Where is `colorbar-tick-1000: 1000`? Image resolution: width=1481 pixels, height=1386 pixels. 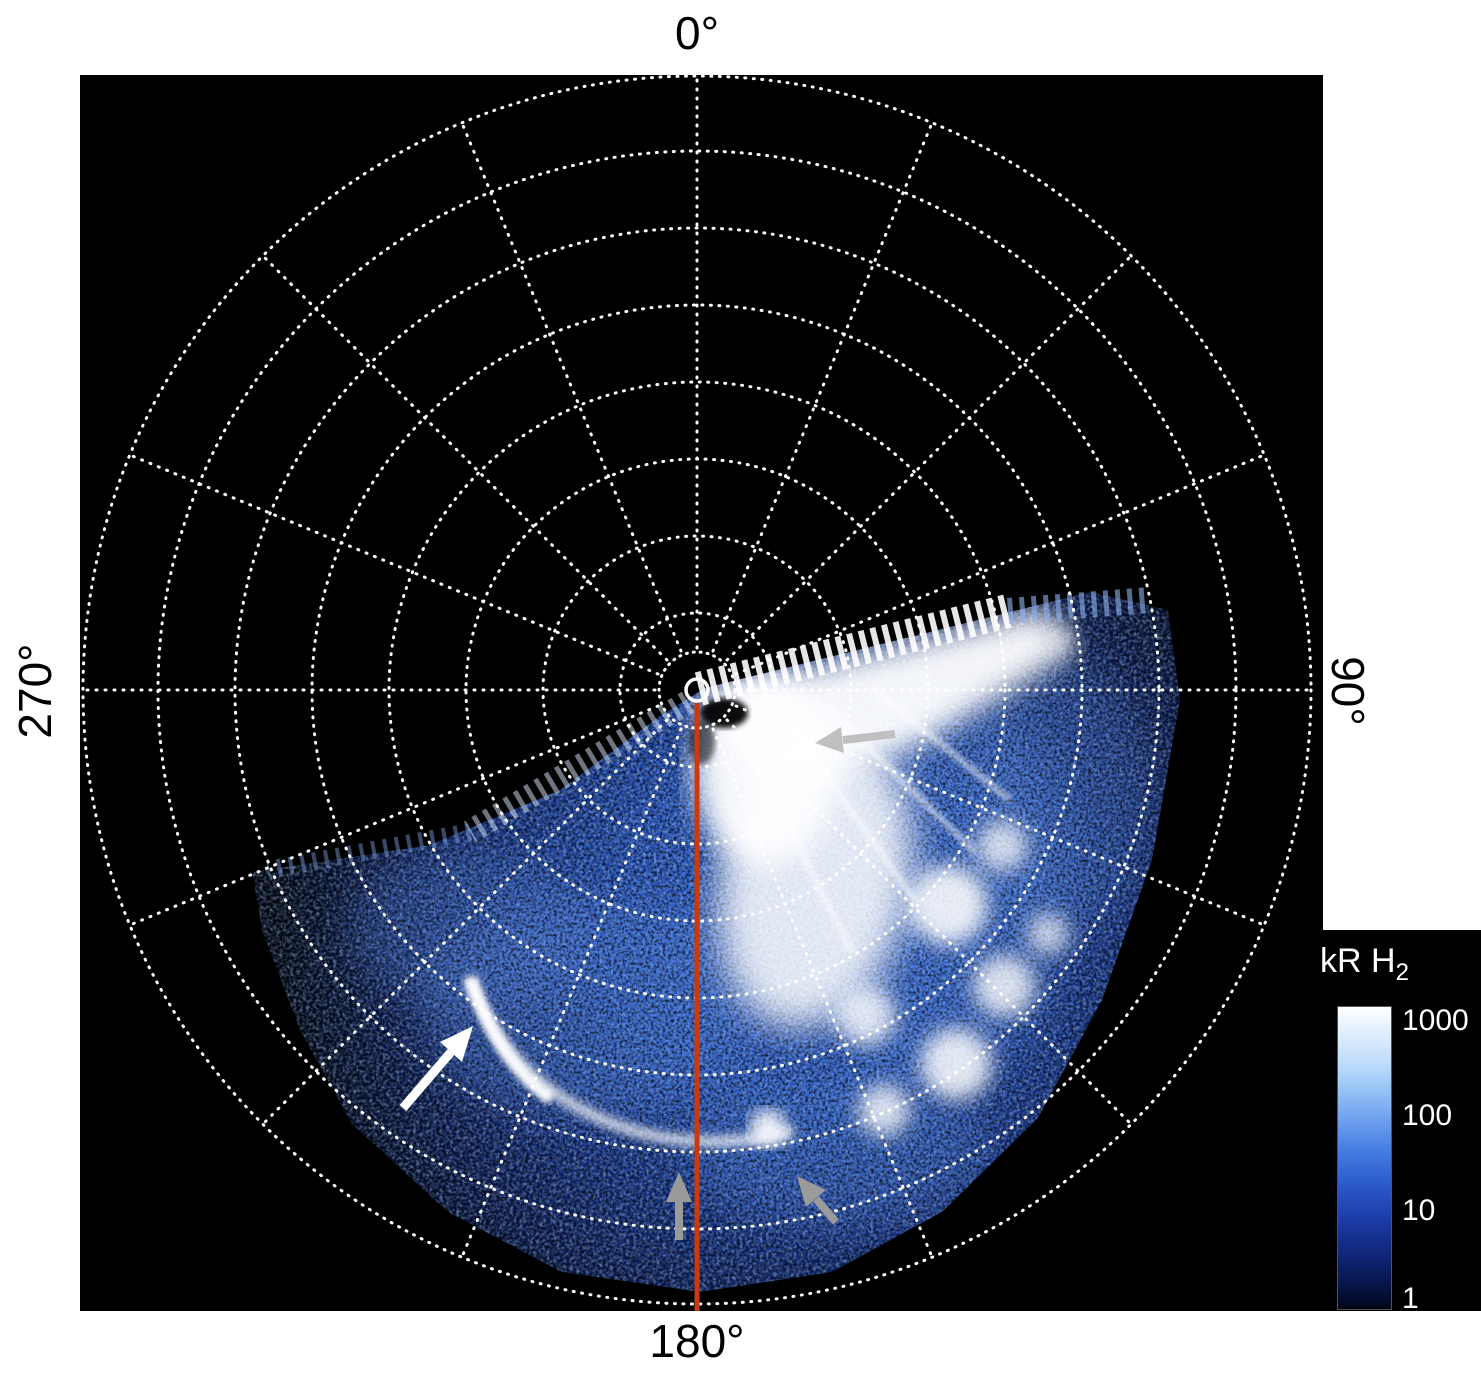 colorbar-tick-1000: 1000 is located at coordinates (1435, 1020).